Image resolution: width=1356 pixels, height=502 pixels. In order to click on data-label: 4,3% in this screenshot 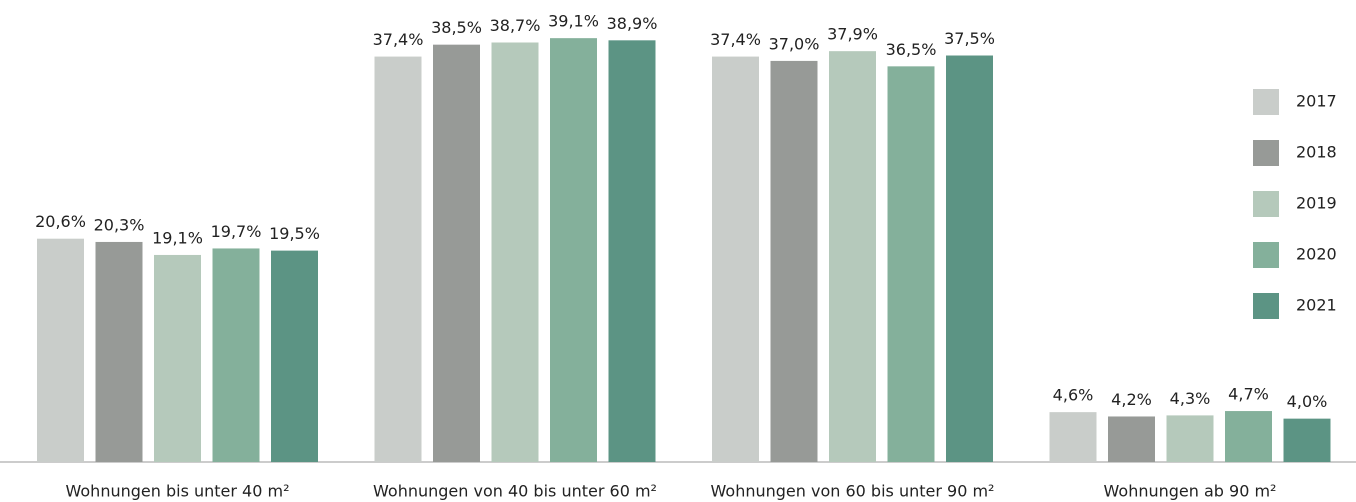, I will do `click(1190, 398)`.